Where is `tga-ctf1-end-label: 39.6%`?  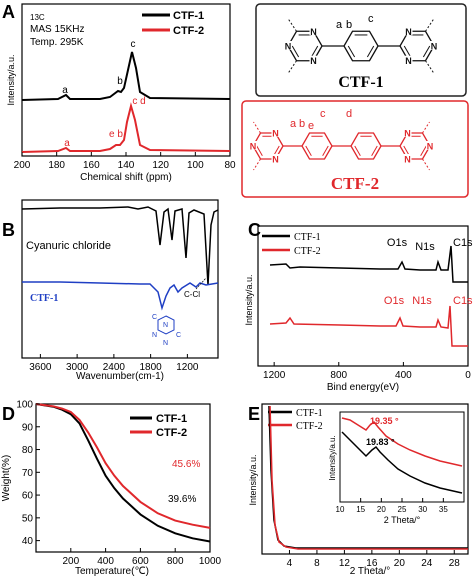 tga-ctf1-end-label: 39.6% is located at coordinates (182, 499).